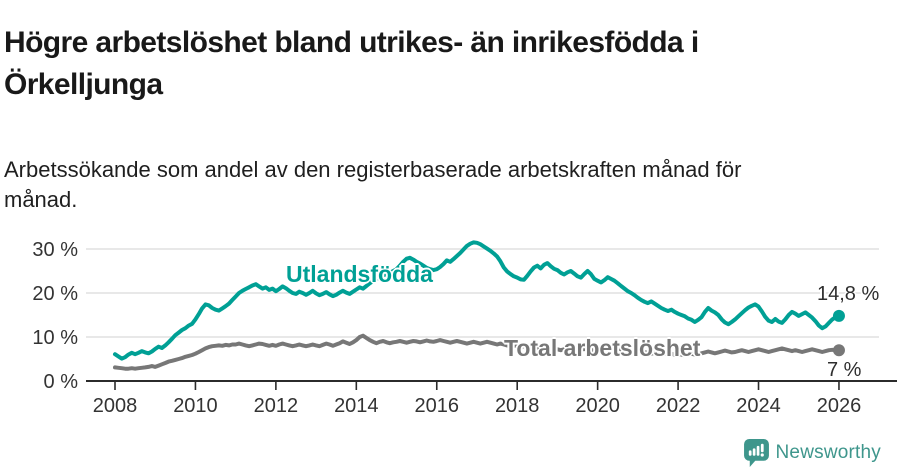 This screenshot has height=474, width=900. What do you see at coordinates (758, 406) in the screenshot?
I see `x-tick-label: 2024` at bounding box center [758, 406].